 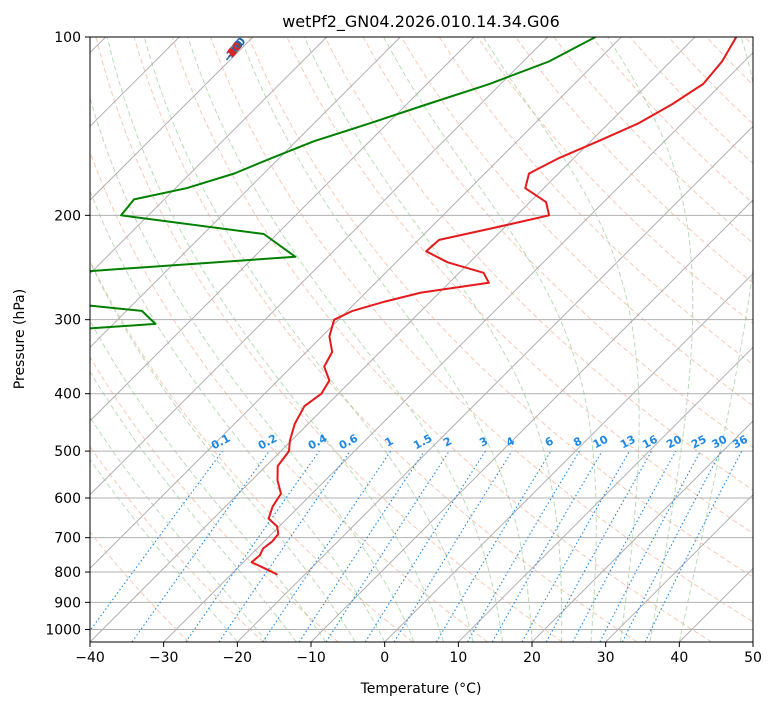 I want to click on x-tick-label: −10, so click(x=311, y=658).